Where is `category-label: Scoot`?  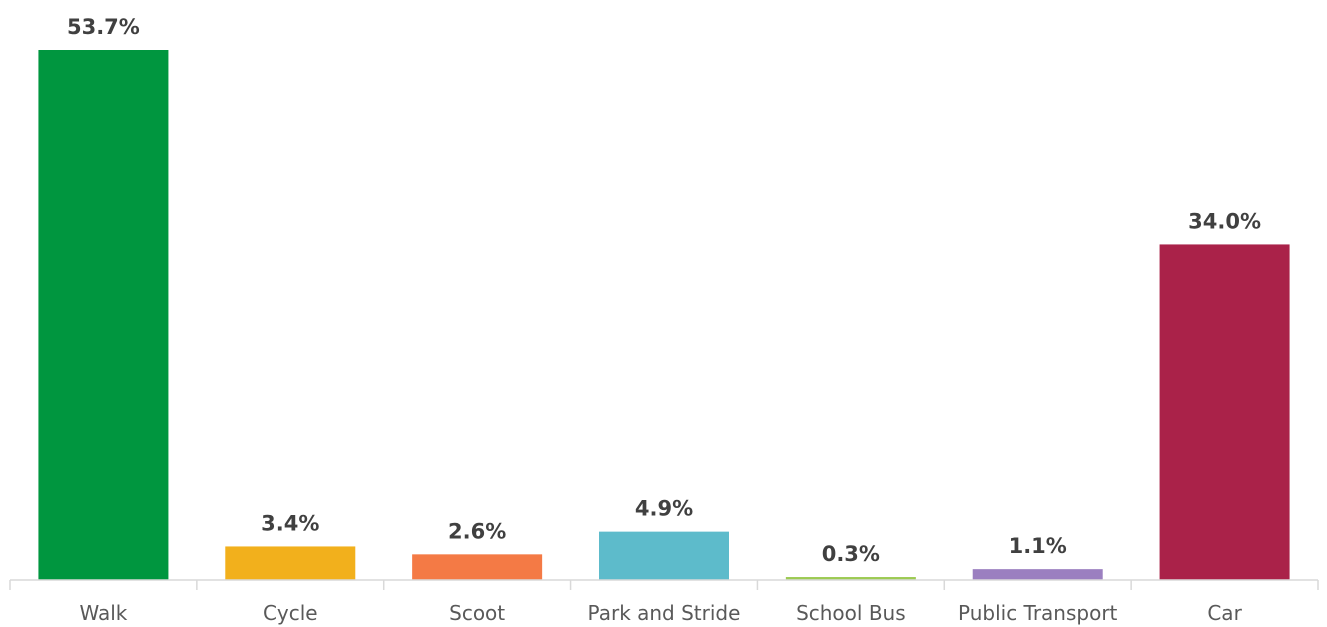 category-label: Scoot is located at coordinates (477, 613).